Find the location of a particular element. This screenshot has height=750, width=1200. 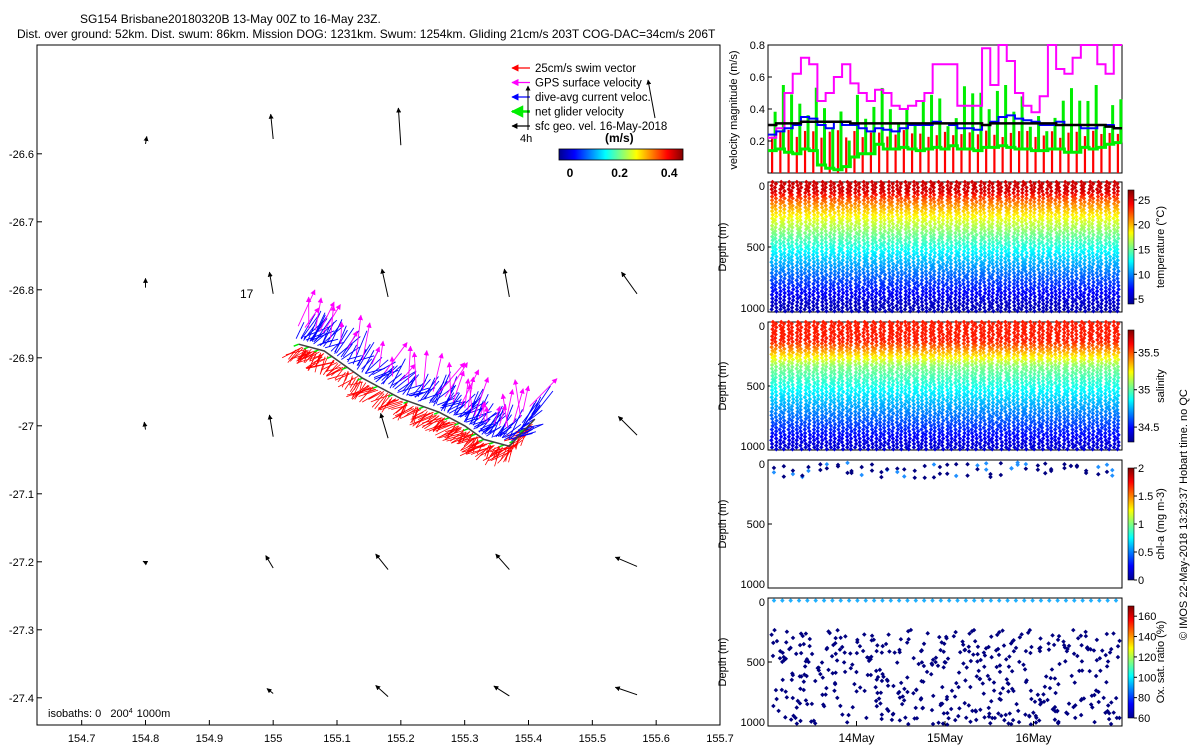

velocity-series-line is located at coordinates (945, 156).